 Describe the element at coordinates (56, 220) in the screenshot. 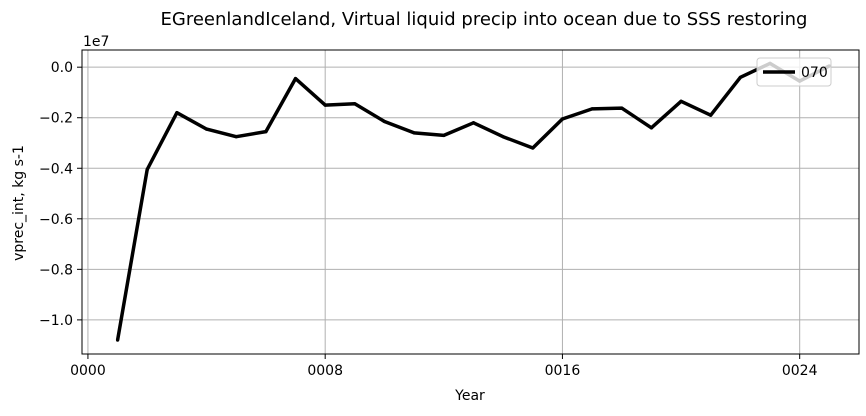

I see `y-tick-label: −0.6` at that location.